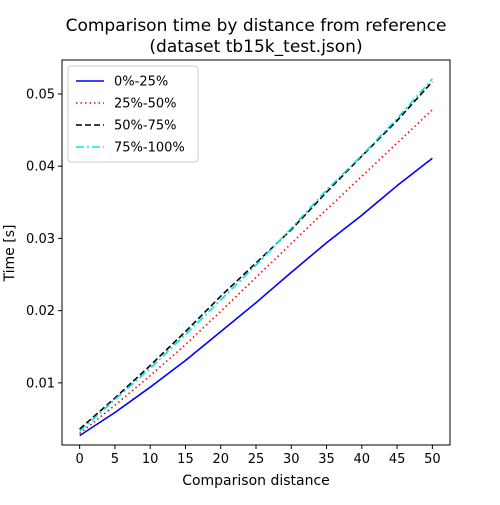 The width and height of the screenshot is (500, 505). Describe the element at coordinates (40, 239) in the screenshot. I see `y-tick-label: 0.03` at that location.